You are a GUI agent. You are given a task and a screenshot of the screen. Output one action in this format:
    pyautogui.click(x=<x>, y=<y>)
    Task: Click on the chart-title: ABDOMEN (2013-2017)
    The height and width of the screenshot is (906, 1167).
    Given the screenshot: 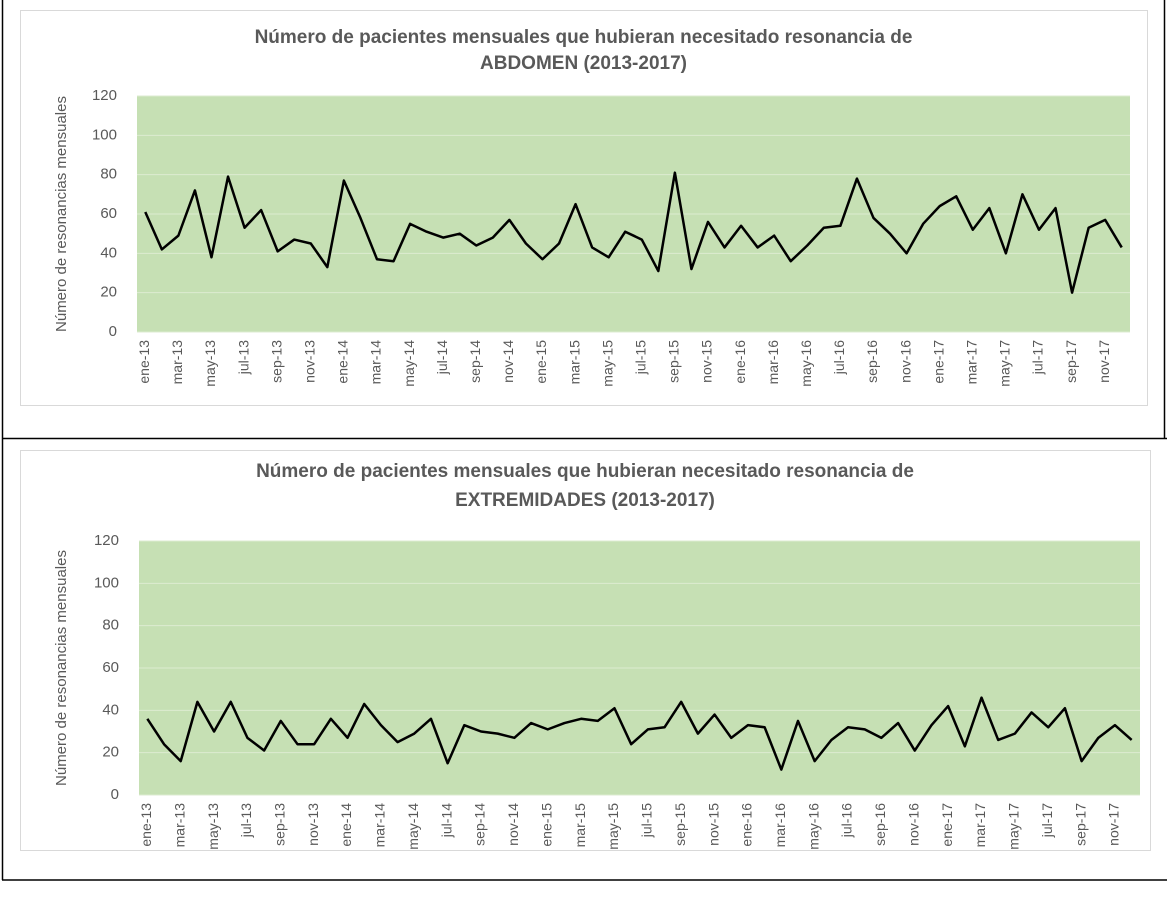 What is the action you would take?
    pyautogui.click(x=583, y=63)
    